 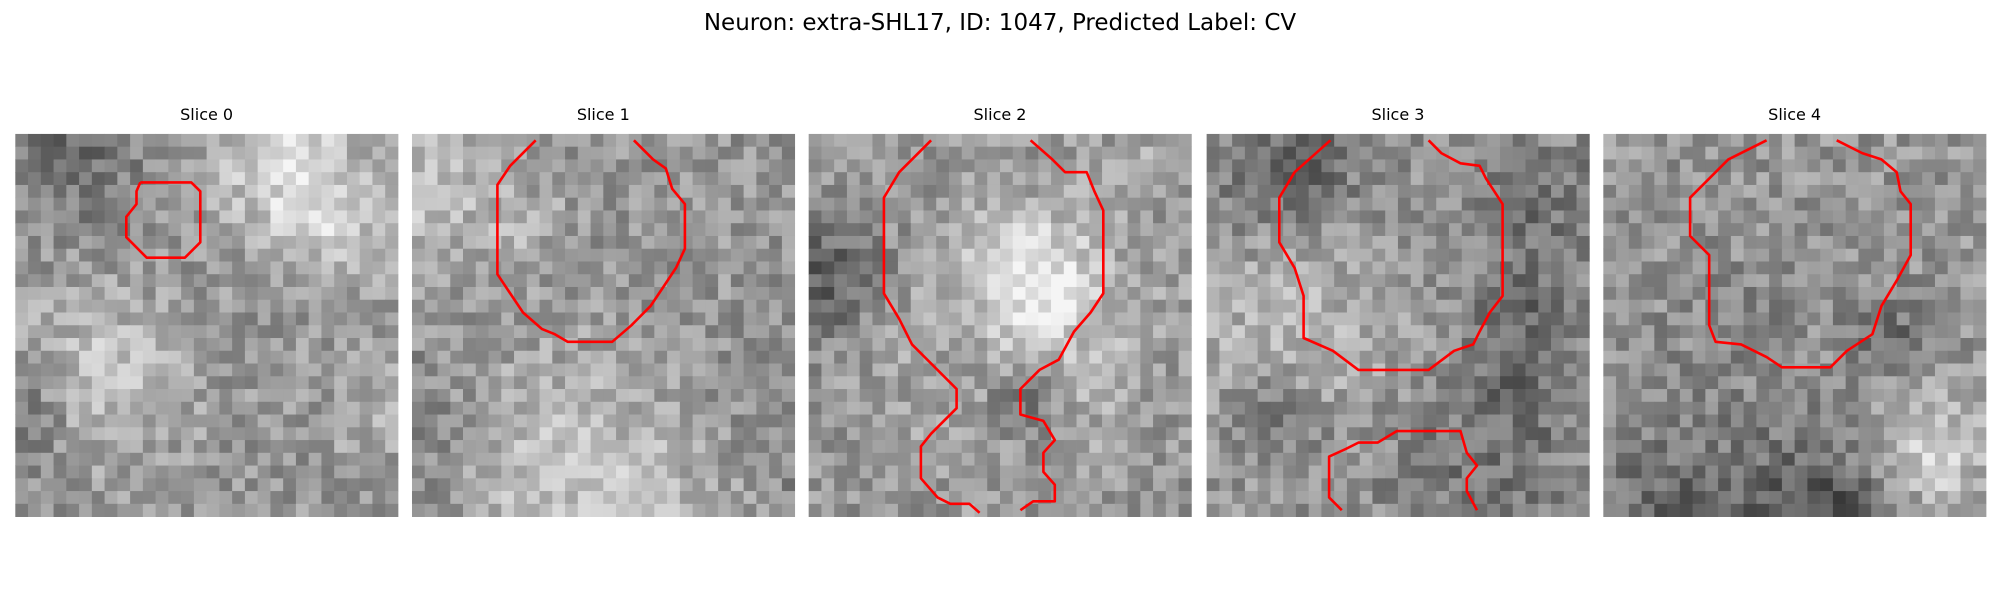 I want to click on contour, so click(x=1403, y=470).